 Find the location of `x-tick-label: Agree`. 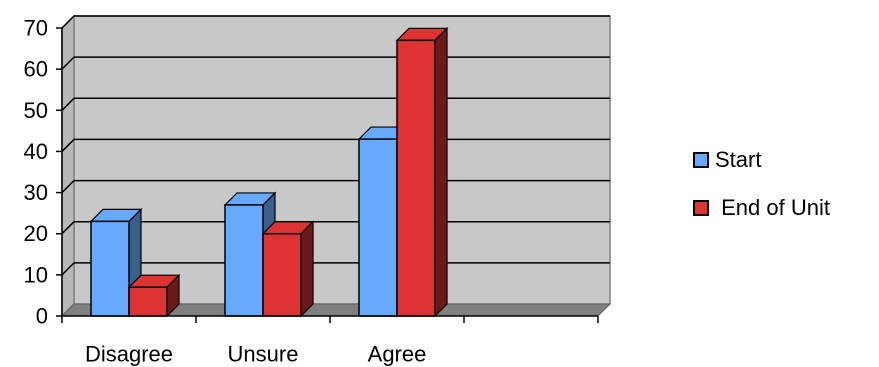

x-tick-label: Agree is located at coordinates (397, 354).